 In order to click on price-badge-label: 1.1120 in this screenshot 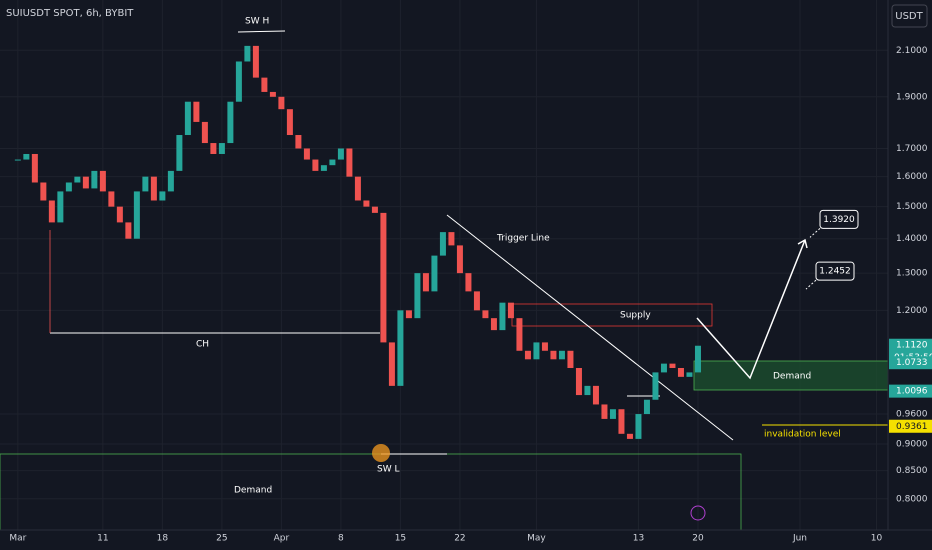, I will do `click(912, 346)`.